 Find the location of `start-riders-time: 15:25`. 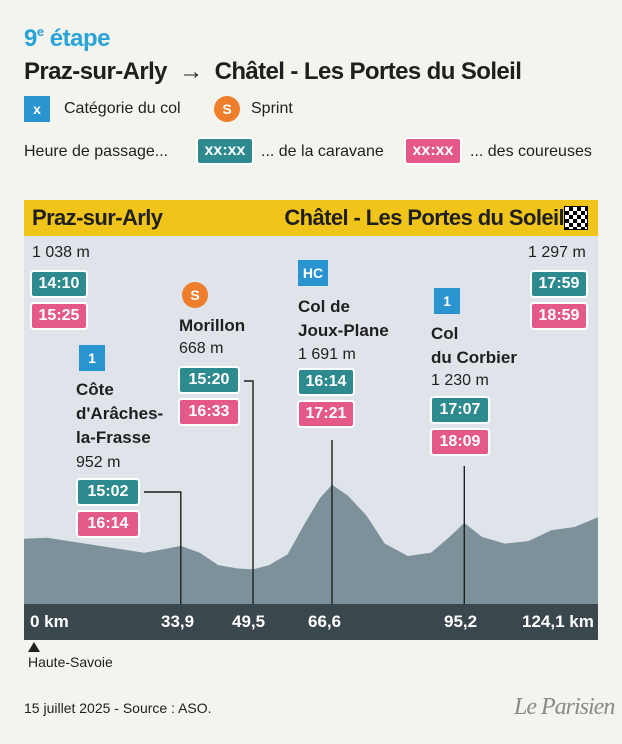

start-riders-time: 15:25 is located at coordinates (59, 316).